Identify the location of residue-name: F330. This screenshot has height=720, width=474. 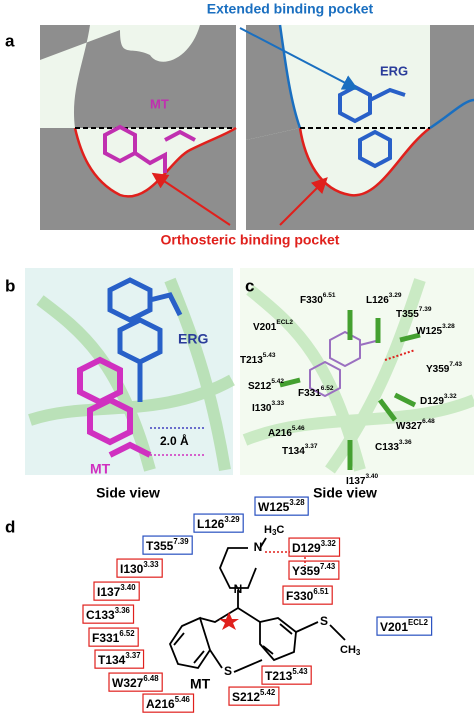
(311, 300).